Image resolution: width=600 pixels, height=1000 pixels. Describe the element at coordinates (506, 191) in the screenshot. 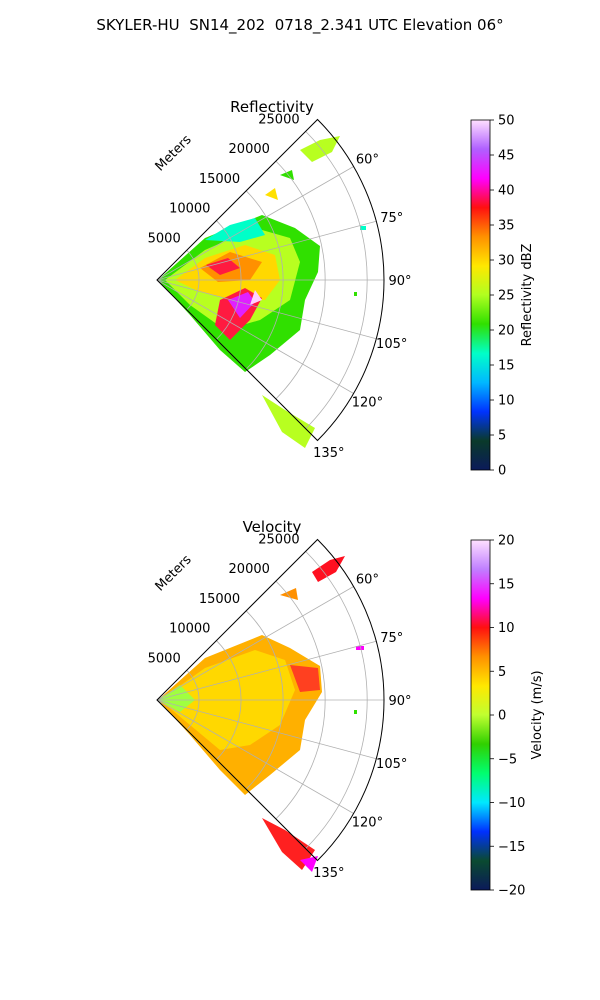

I see `colorbar-tick-label: 40` at that location.